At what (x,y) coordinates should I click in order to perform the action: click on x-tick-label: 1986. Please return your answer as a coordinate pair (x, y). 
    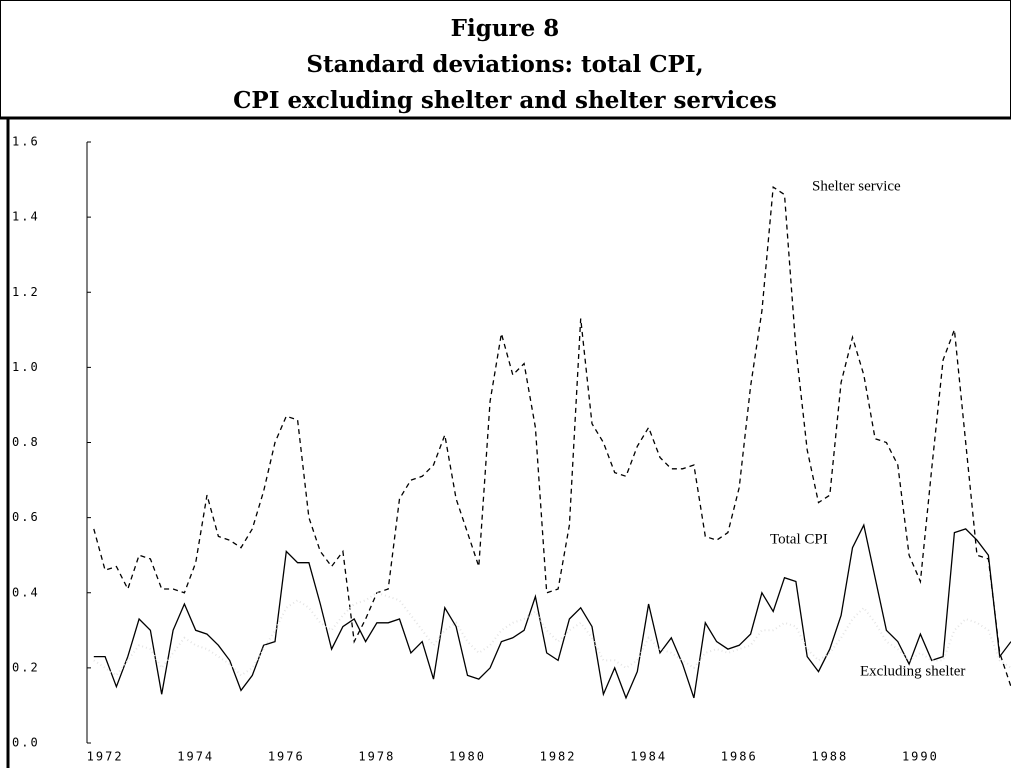
    Looking at the image, I should click on (739, 757).